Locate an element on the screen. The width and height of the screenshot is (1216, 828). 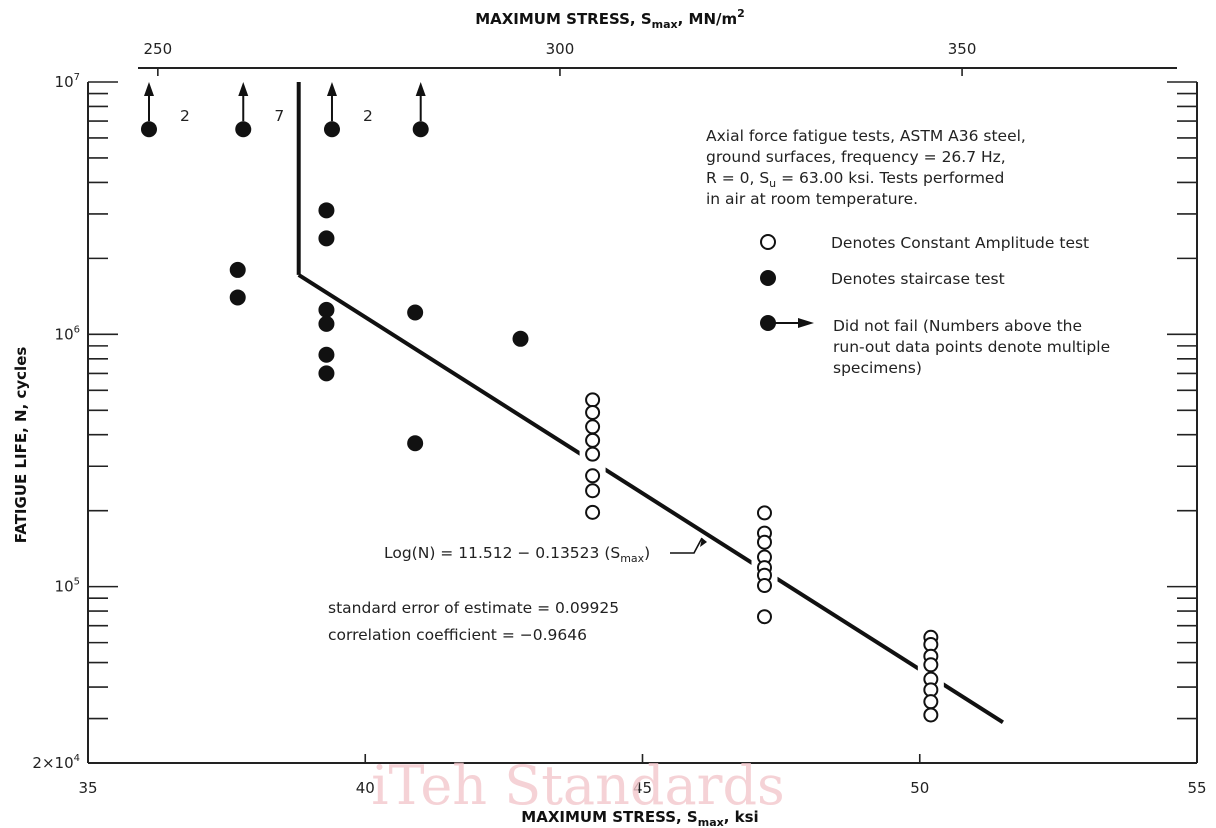
y-tick-label: 2×104 is located at coordinates (56, 762).